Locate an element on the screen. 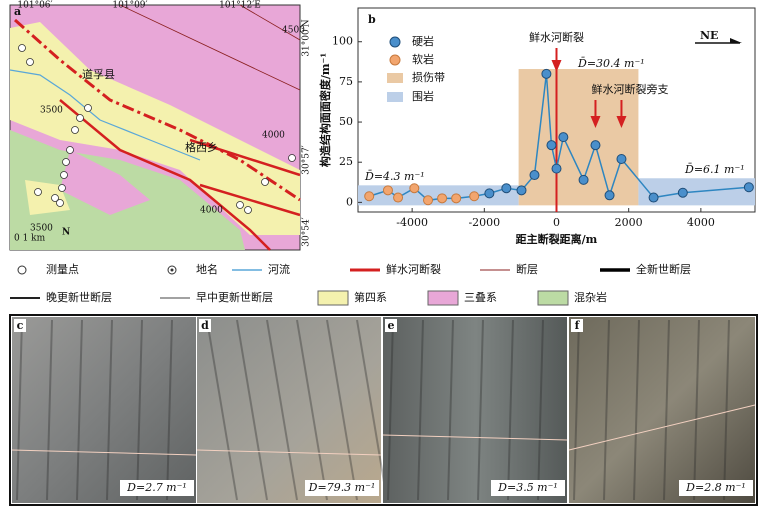  x-axis-label: 距主断裂距离/m is located at coordinates (557, 239).